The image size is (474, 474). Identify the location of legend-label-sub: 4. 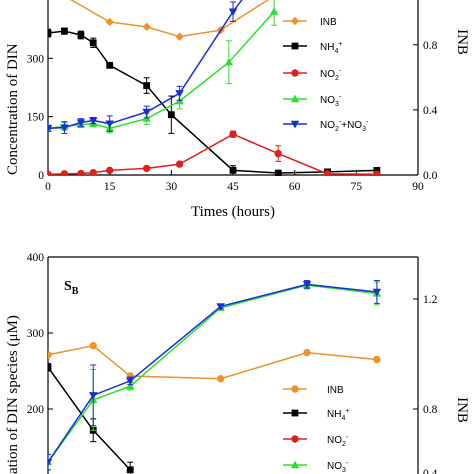
(336, 51).